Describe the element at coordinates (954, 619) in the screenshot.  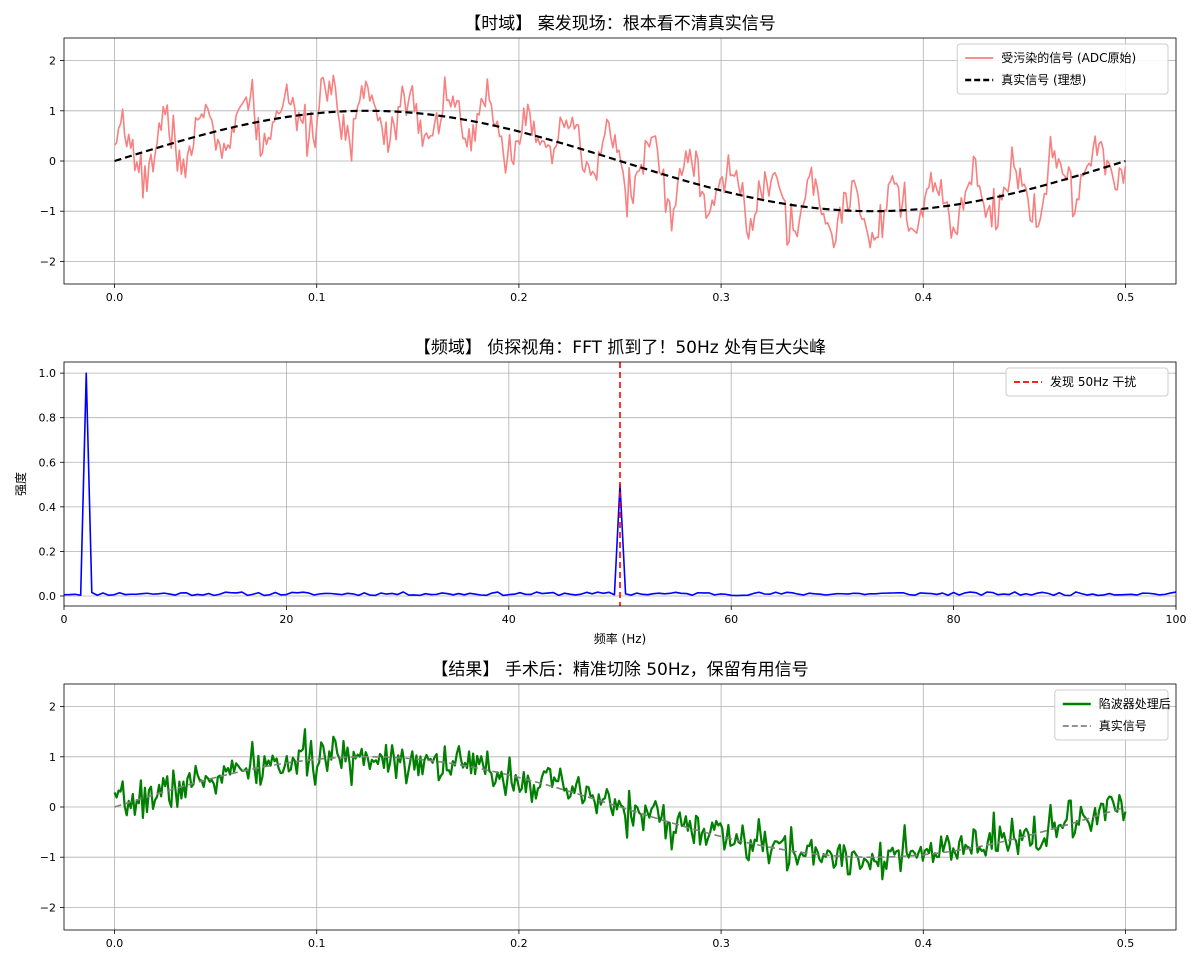
I see `x-tick-label: 80` at that location.